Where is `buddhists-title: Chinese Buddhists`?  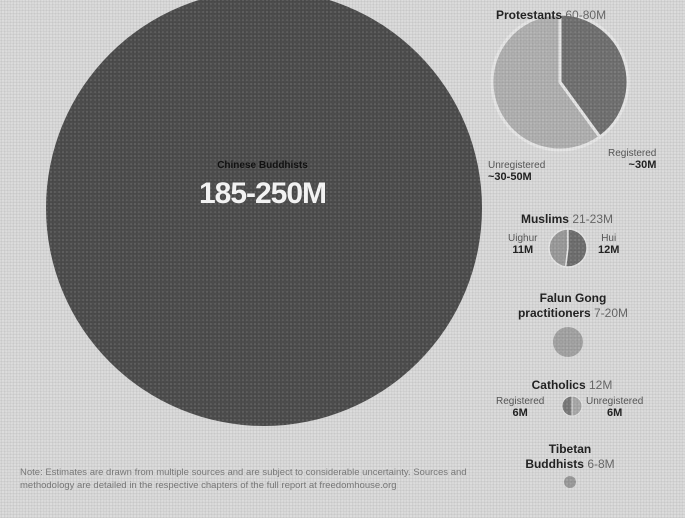 buddhists-title: Chinese Buddhists is located at coordinates (262, 165).